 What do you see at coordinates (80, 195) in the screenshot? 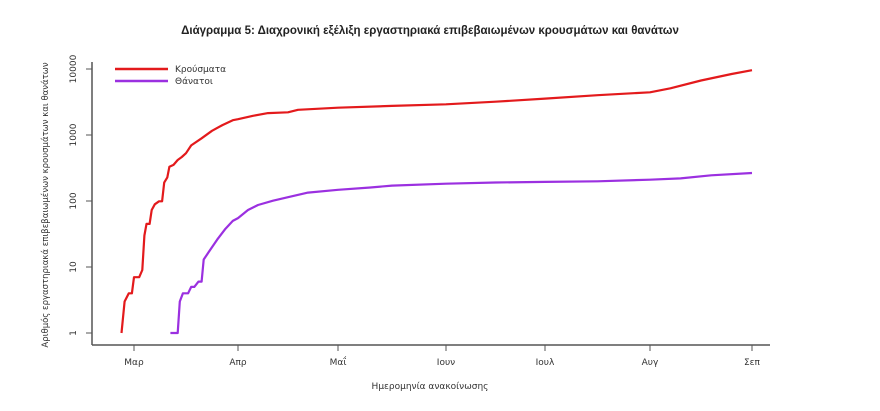
I see `y-axis-ticks: 1 10 100 1000 10000` at bounding box center [80, 195].